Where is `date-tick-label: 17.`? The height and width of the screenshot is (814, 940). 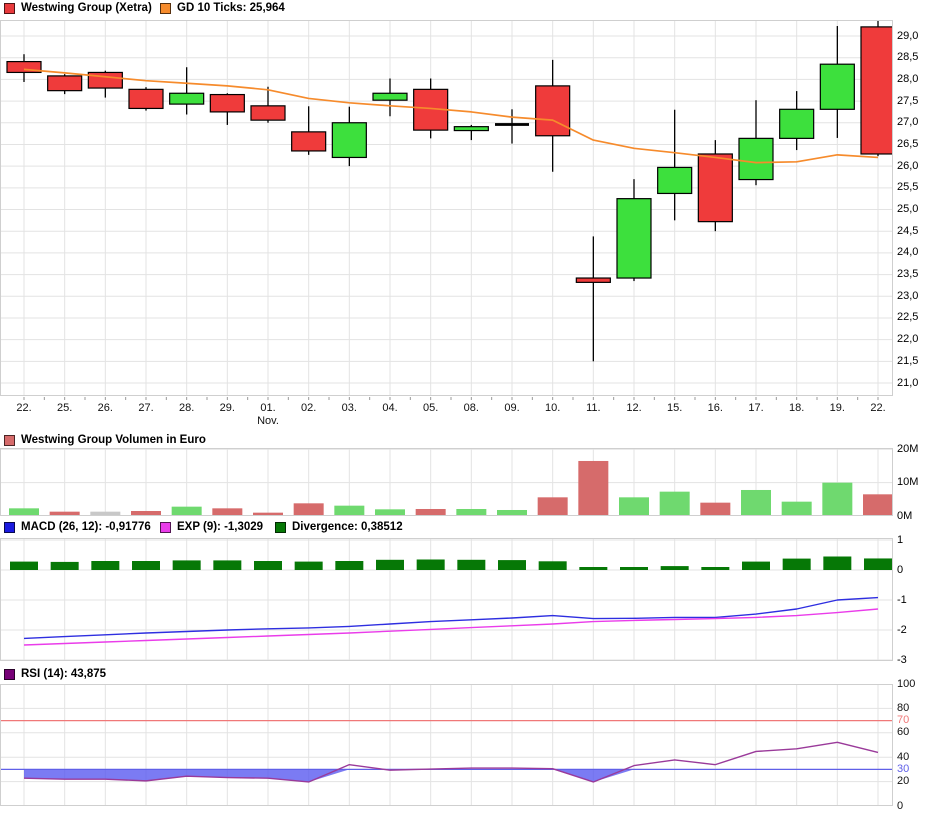
date-tick-label: 17. is located at coordinates (756, 408).